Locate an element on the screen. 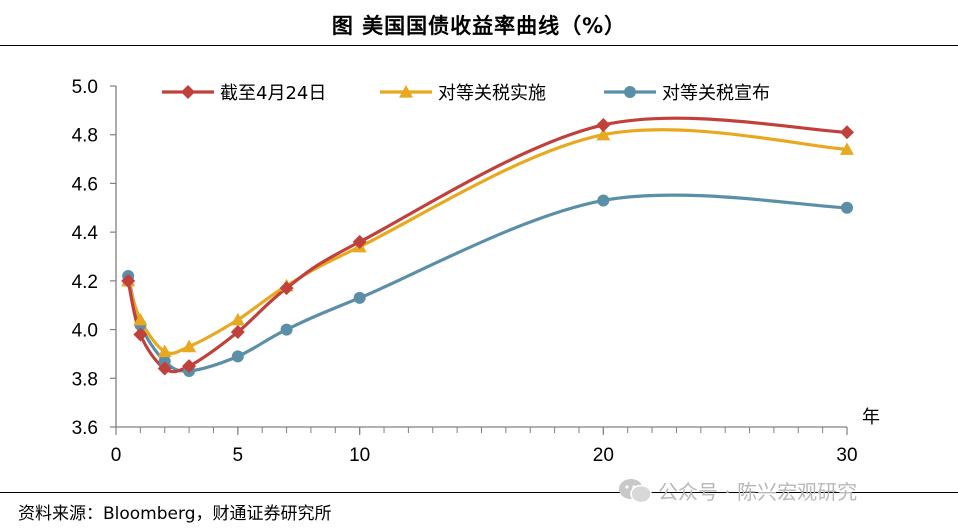  wechat-icon is located at coordinates (635, 490).